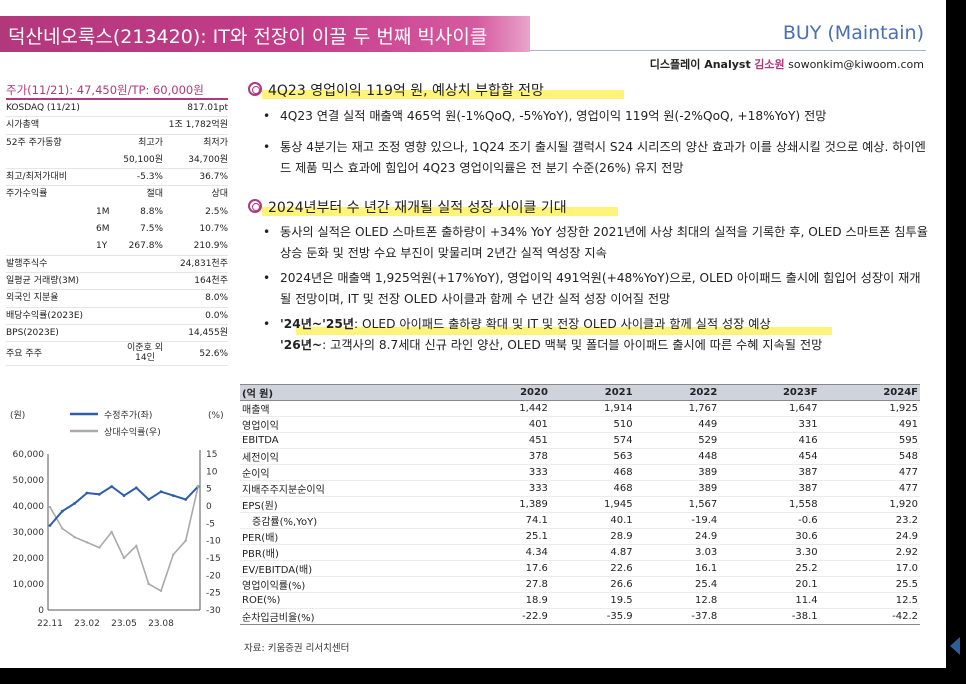 The height and width of the screenshot is (684, 966). What do you see at coordinates (592, 408) in the screenshot?
I see `table-cell: 1,914` at bounding box center [592, 408].